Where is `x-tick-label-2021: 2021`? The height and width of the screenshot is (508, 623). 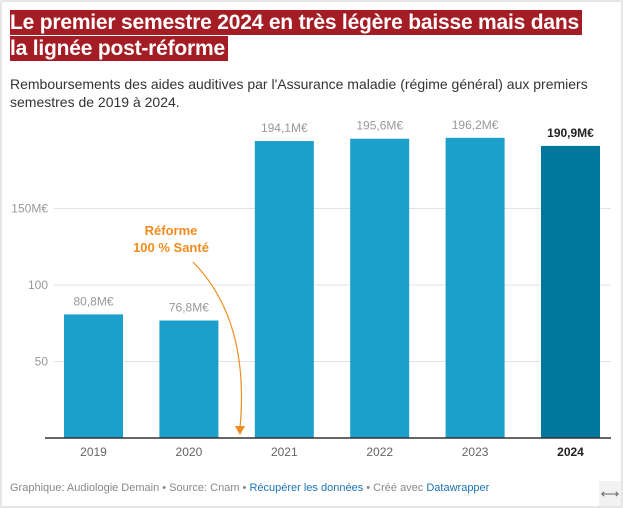 x-tick-label-2021: 2021 is located at coordinates (284, 452).